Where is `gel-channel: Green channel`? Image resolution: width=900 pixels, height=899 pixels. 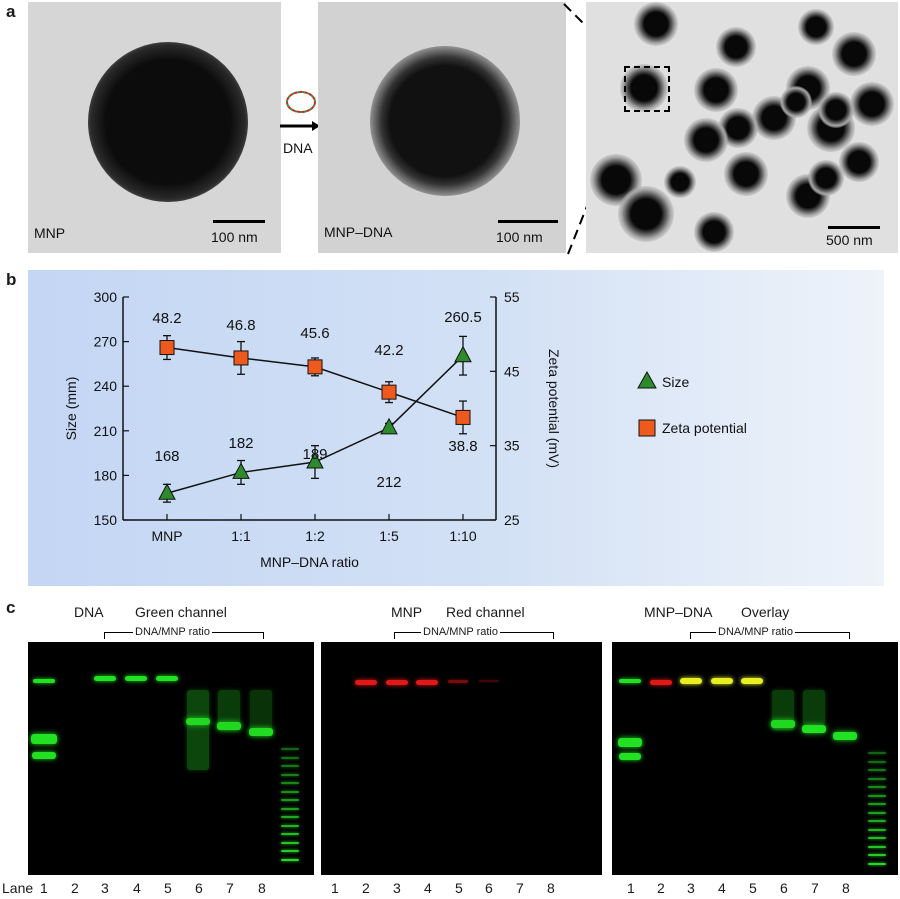 gel-channel: Green channel is located at coordinates (181, 612).